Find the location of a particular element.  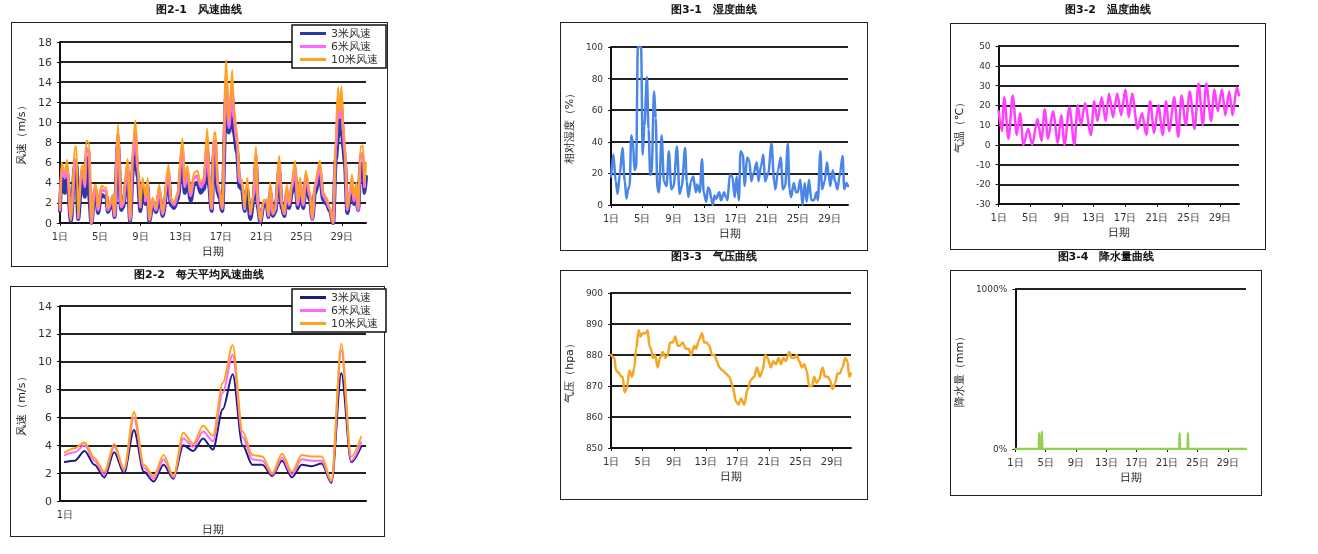

y-tick-label: 850 is located at coordinates (594, 448).